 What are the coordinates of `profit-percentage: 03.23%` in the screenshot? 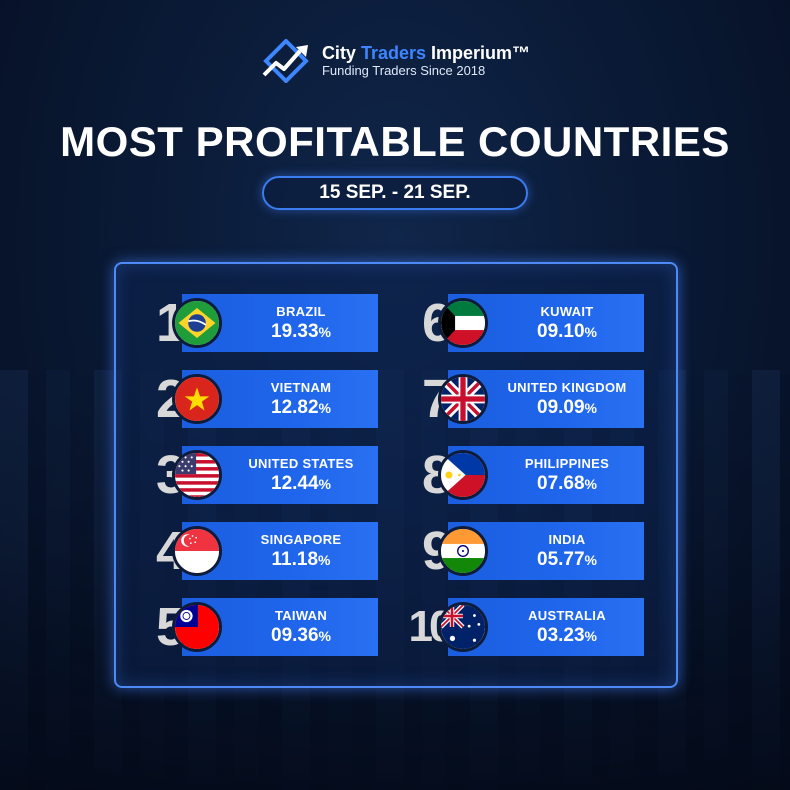 It's located at (567, 636).